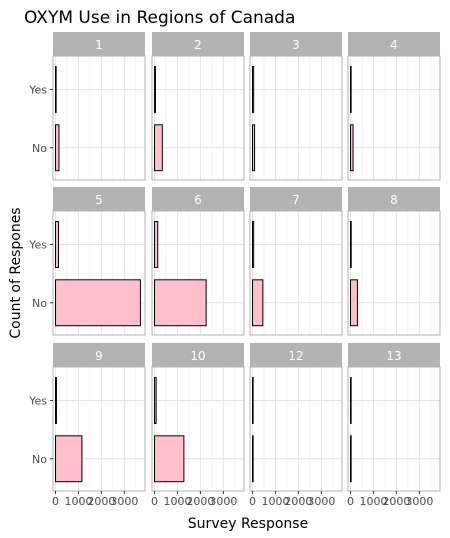 The width and height of the screenshot is (450, 538). I want to click on facet-strip-label: 9, so click(99, 356).